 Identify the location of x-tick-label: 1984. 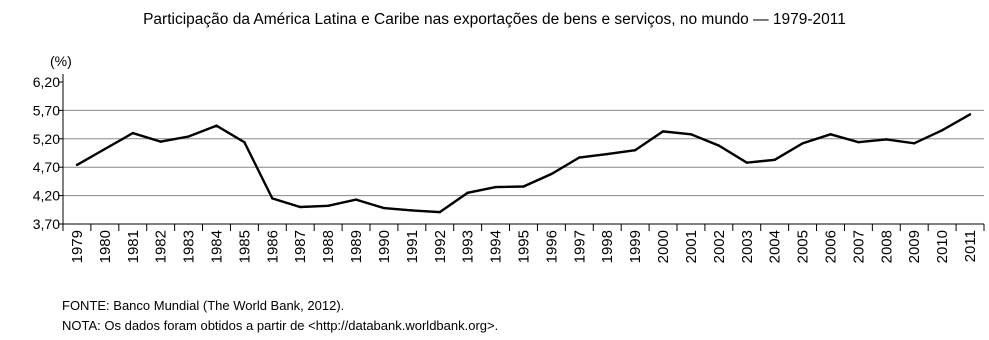
(217, 246).